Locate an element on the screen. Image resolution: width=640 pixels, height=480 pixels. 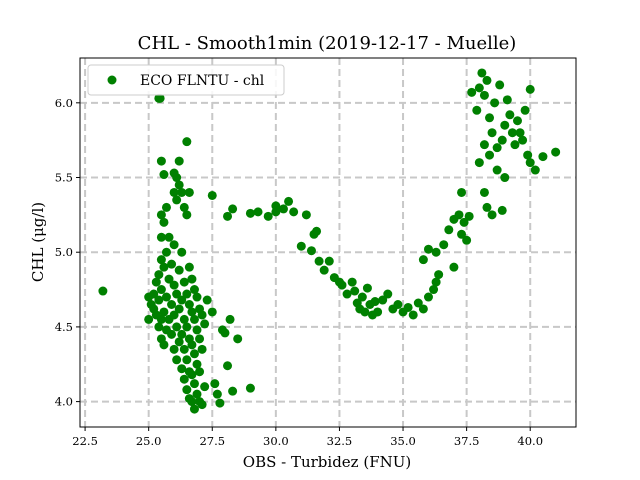
y-tick-label: 4.0 is located at coordinates (64, 402).